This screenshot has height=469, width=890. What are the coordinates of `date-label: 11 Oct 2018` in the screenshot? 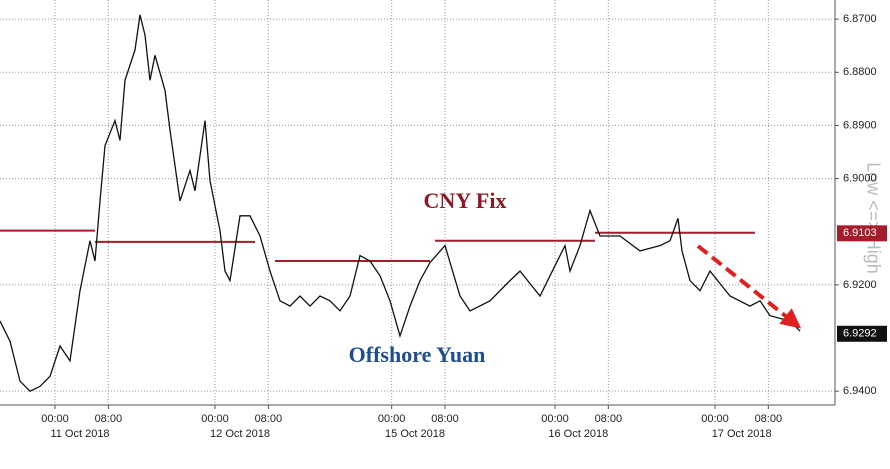 It's located at (79, 434).